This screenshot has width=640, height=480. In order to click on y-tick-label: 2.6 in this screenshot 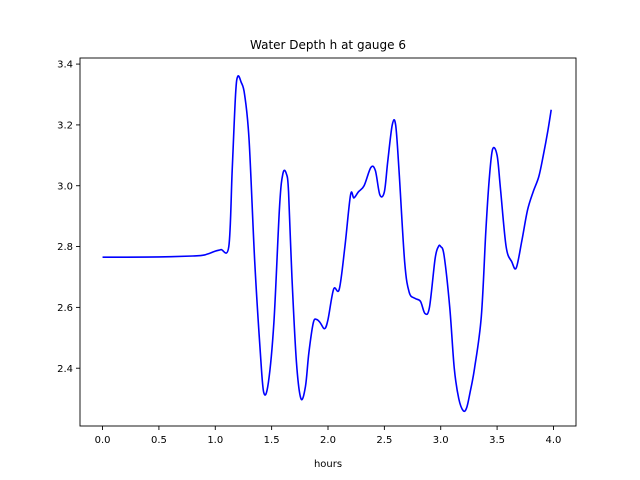, I will do `click(65, 308)`.